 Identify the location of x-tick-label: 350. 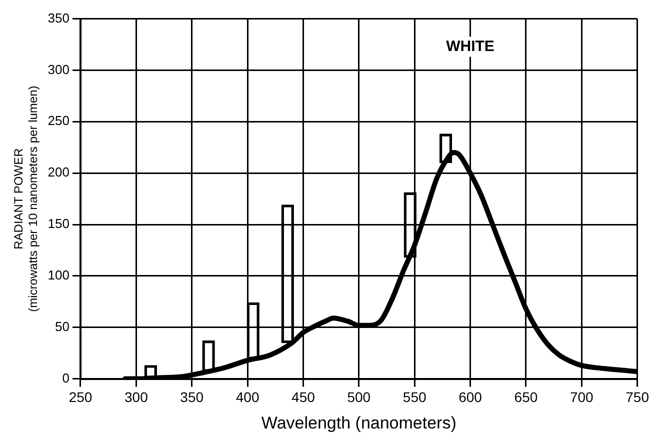
(192, 397).